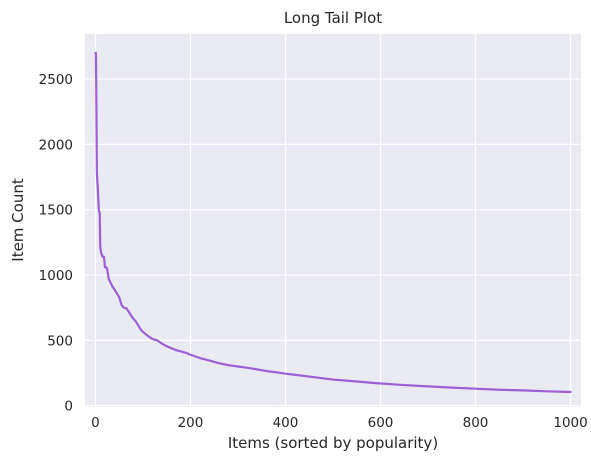 This screenshot has width=591, height=463. What do you see at coordinates (56, 145) in the screenshot?
I see `y-tick-label: 2000` at bounding box center [56, 145].